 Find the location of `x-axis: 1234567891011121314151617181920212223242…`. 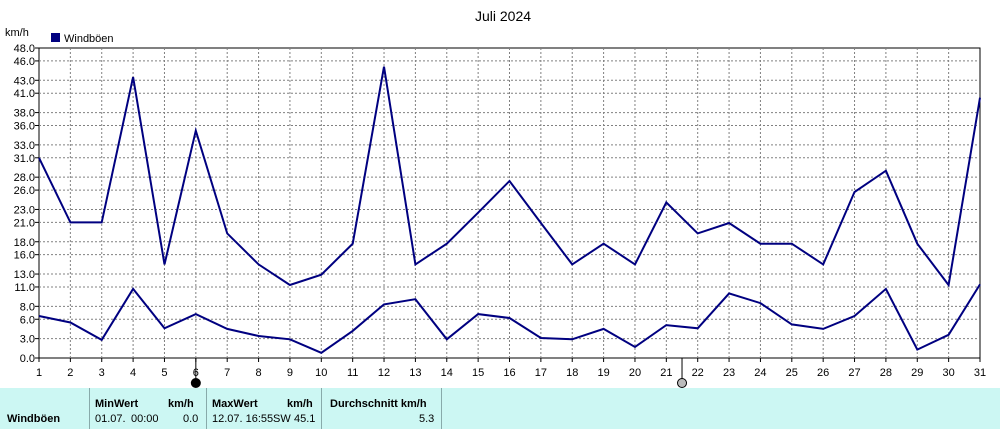

x-axis: 1234567891011121314151617181920212223242… is located at coordinates (511, 368).